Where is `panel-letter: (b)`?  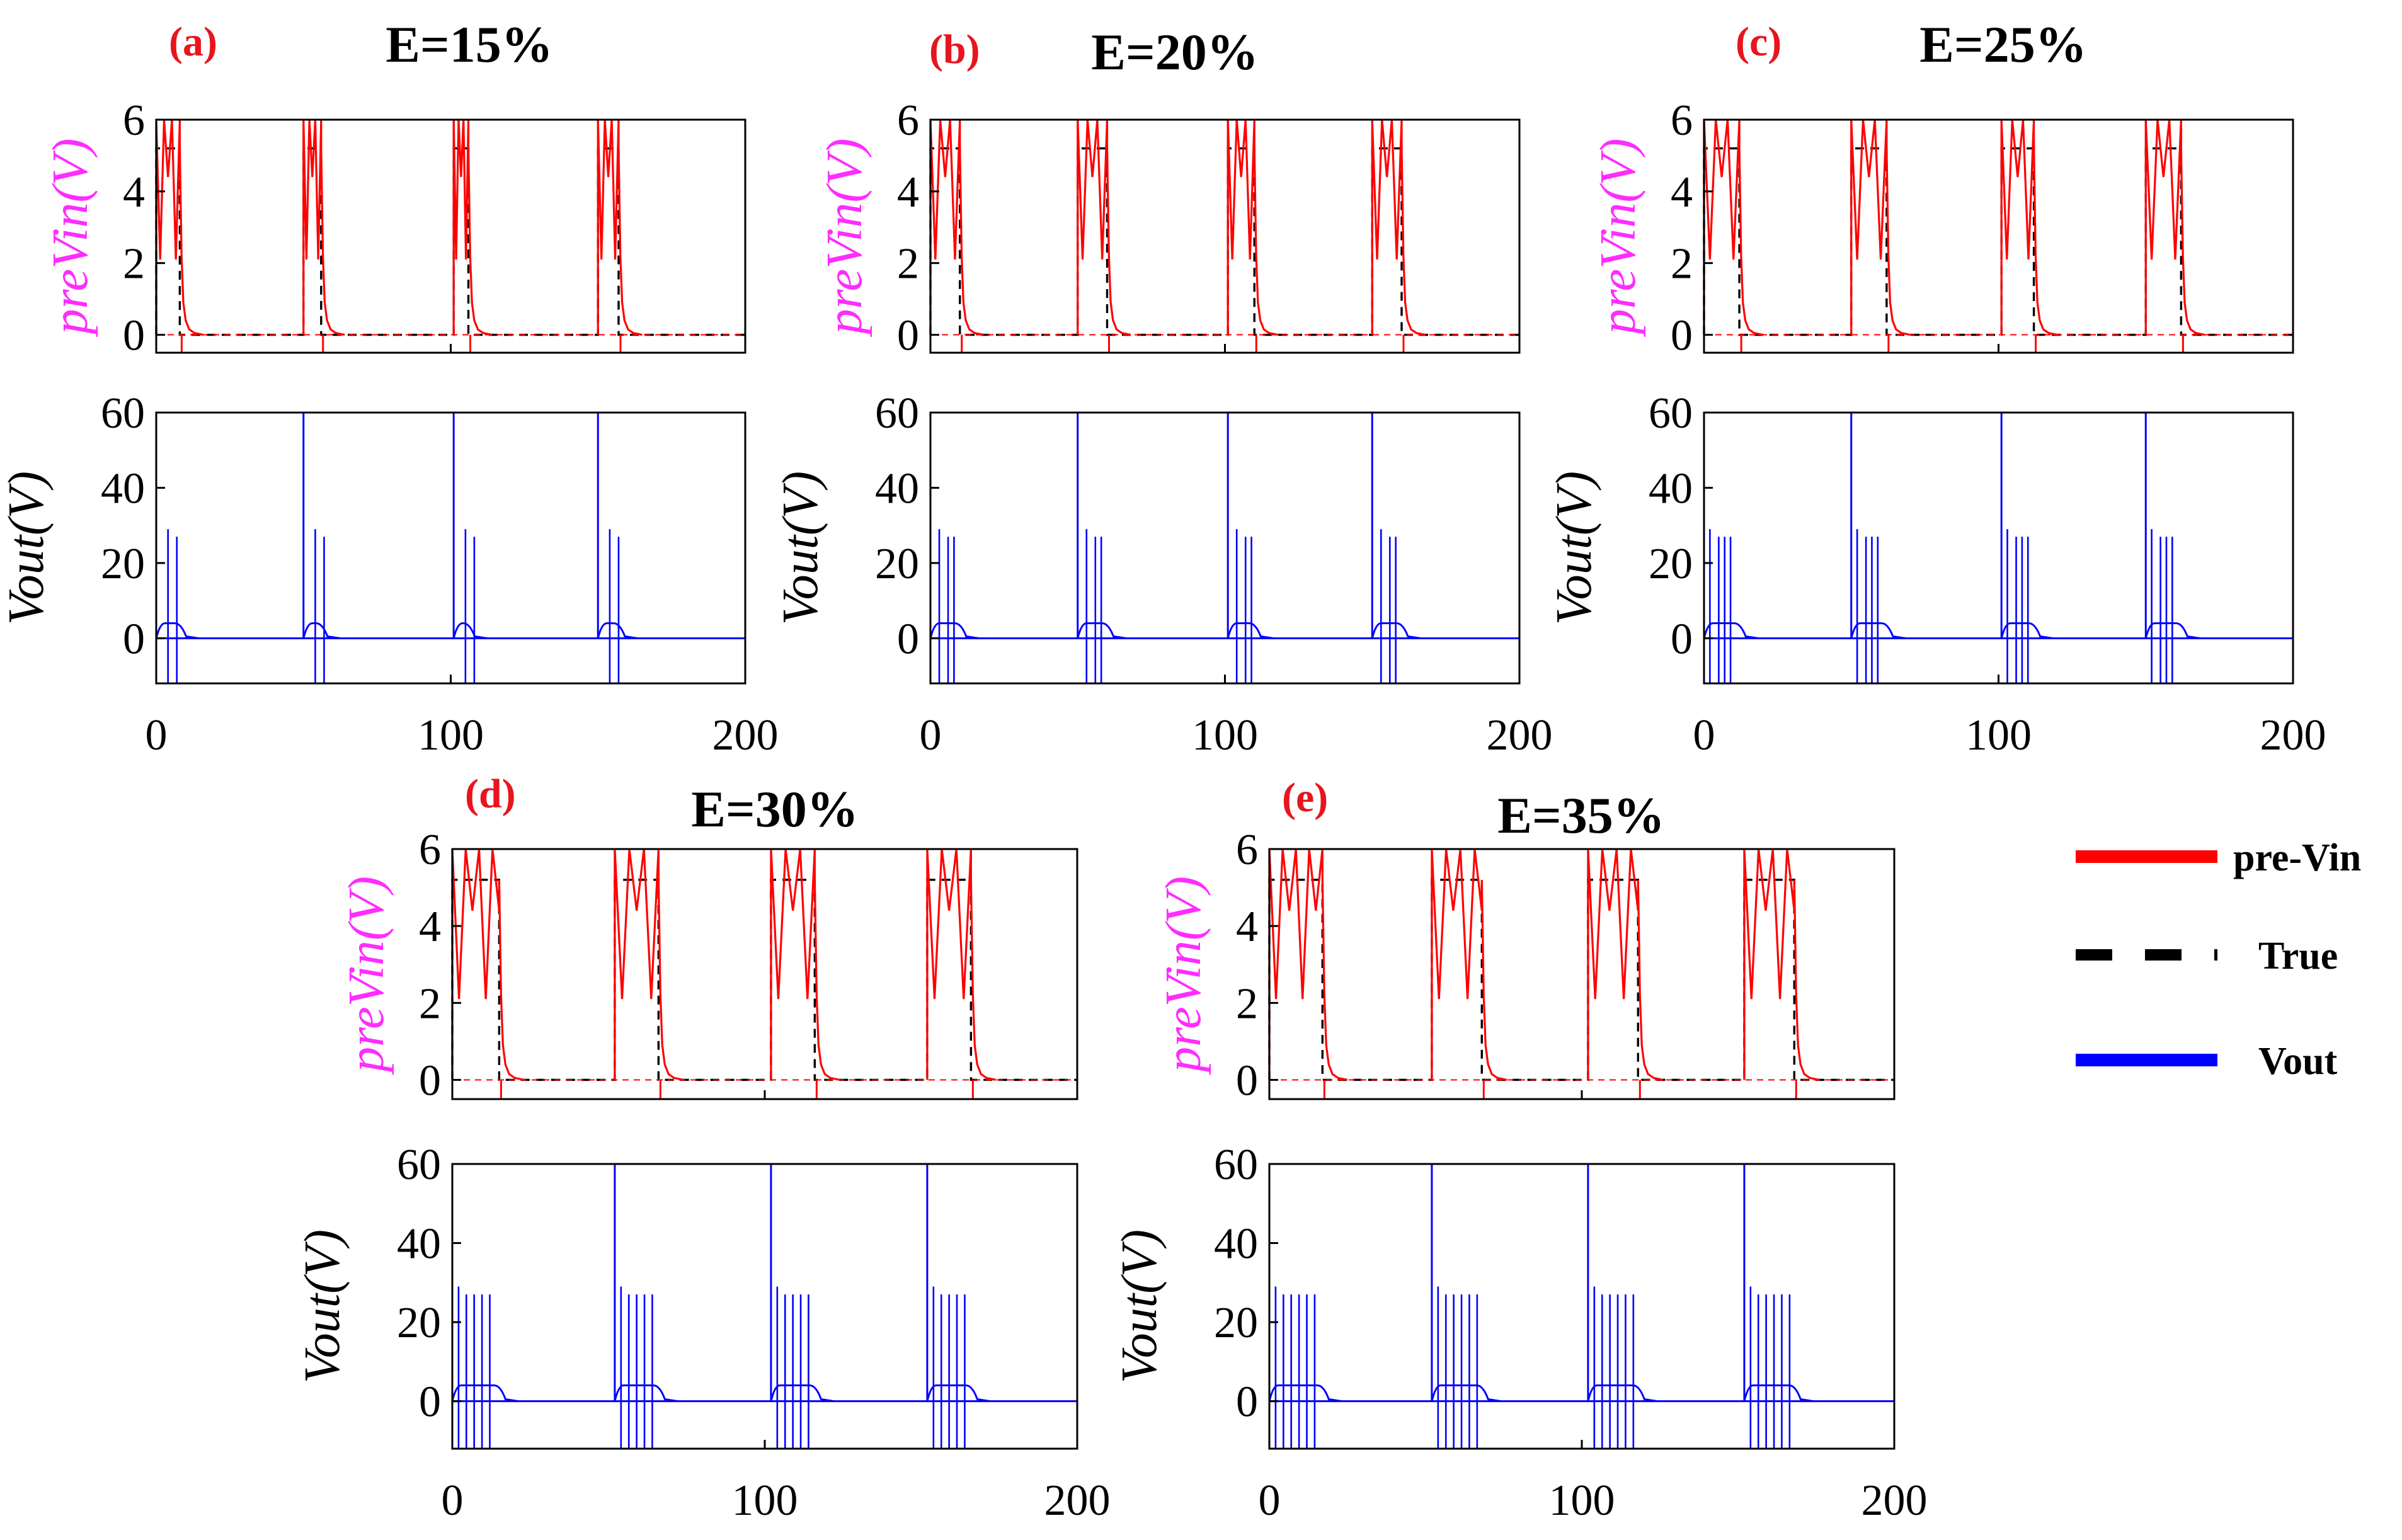
panel-letter: (b) is located at coordinates (955, 49).